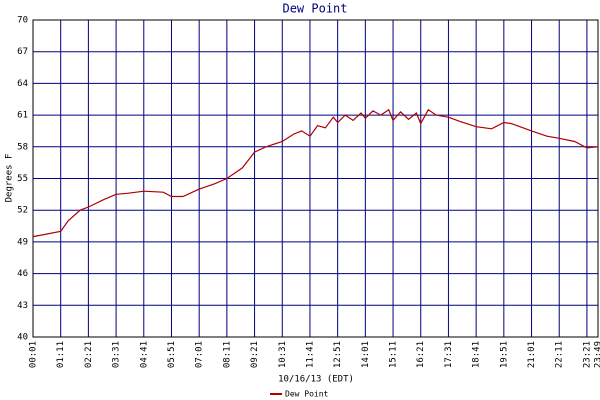 The width and height of the screenshot is (600, 400). What do you see at coordinates (394, 354) in the screenshot?
I see `x-tick-label: 15:11` at bounding box center [394, 354].